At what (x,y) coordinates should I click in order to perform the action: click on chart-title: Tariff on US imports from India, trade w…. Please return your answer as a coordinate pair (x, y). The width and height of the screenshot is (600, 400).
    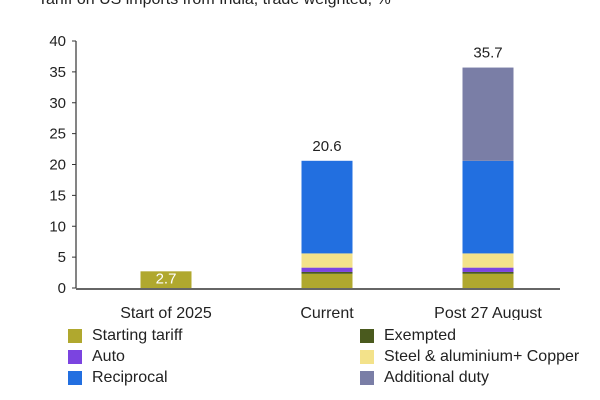
    Looking at the image, I should click on (214, 4).